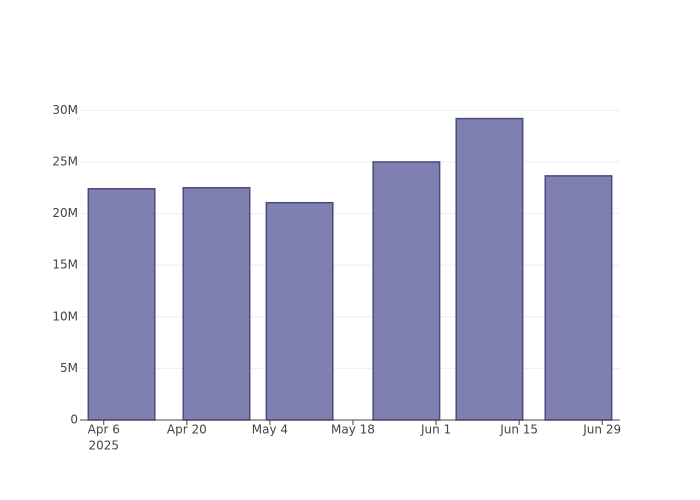 This screenshot has width=700, height=500. Describe the element at coordinates (65, 316) in the screenshot. I see `y-tick-label: 10M` at that location.